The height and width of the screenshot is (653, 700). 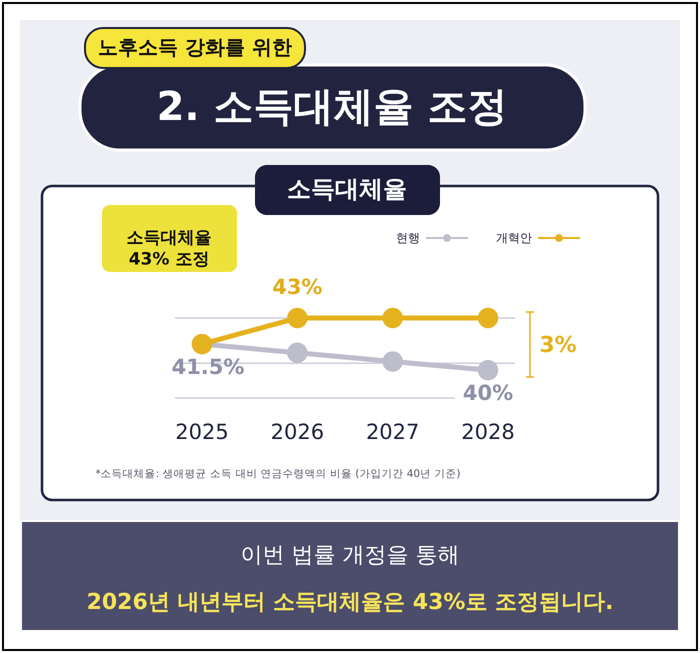 What do you see at coordinates (195, 47) in the screenshot?
I see `chart-subtitle: 노후소득 강화를 위한` at bounding box center [195, 47].